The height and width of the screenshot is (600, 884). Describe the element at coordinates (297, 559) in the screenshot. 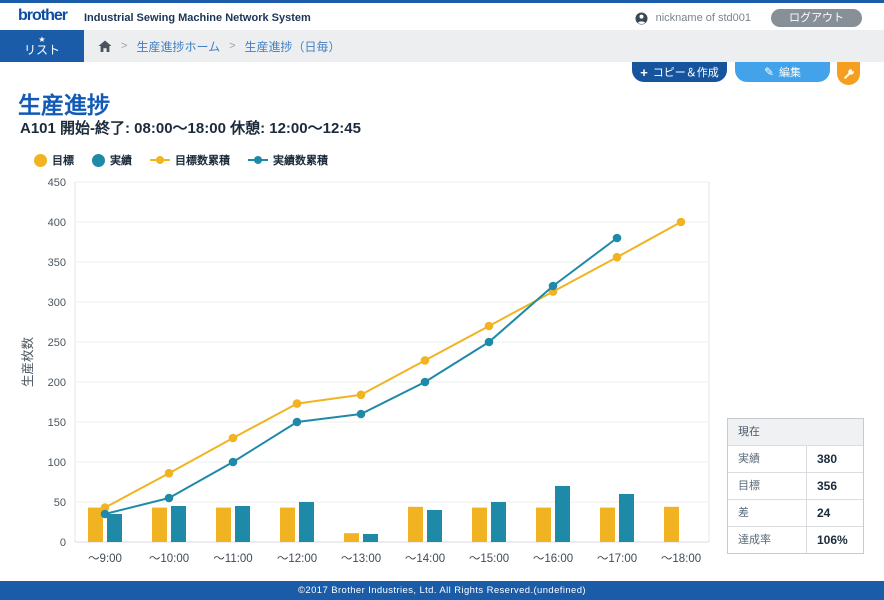

I see `svg-text: ～12:00` at that location.